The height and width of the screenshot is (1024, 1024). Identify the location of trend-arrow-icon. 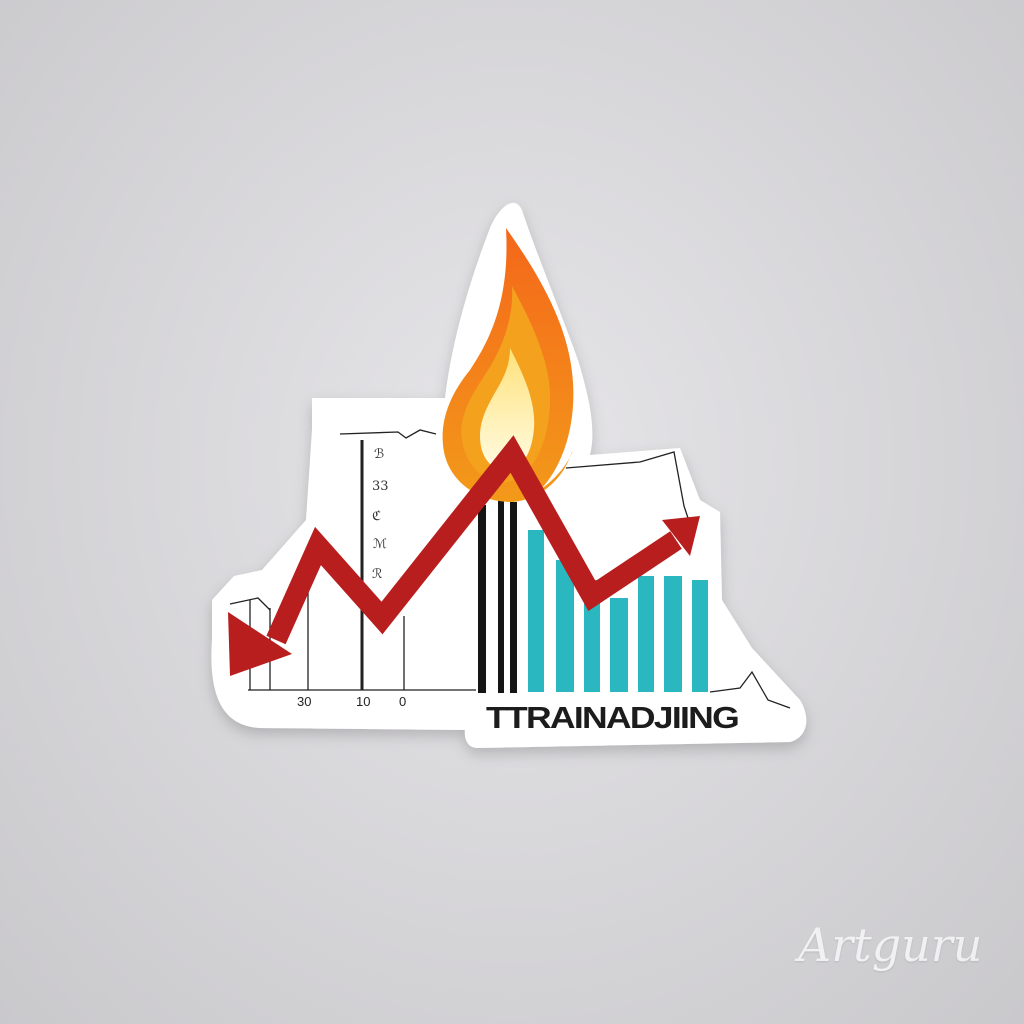
(464, 555).